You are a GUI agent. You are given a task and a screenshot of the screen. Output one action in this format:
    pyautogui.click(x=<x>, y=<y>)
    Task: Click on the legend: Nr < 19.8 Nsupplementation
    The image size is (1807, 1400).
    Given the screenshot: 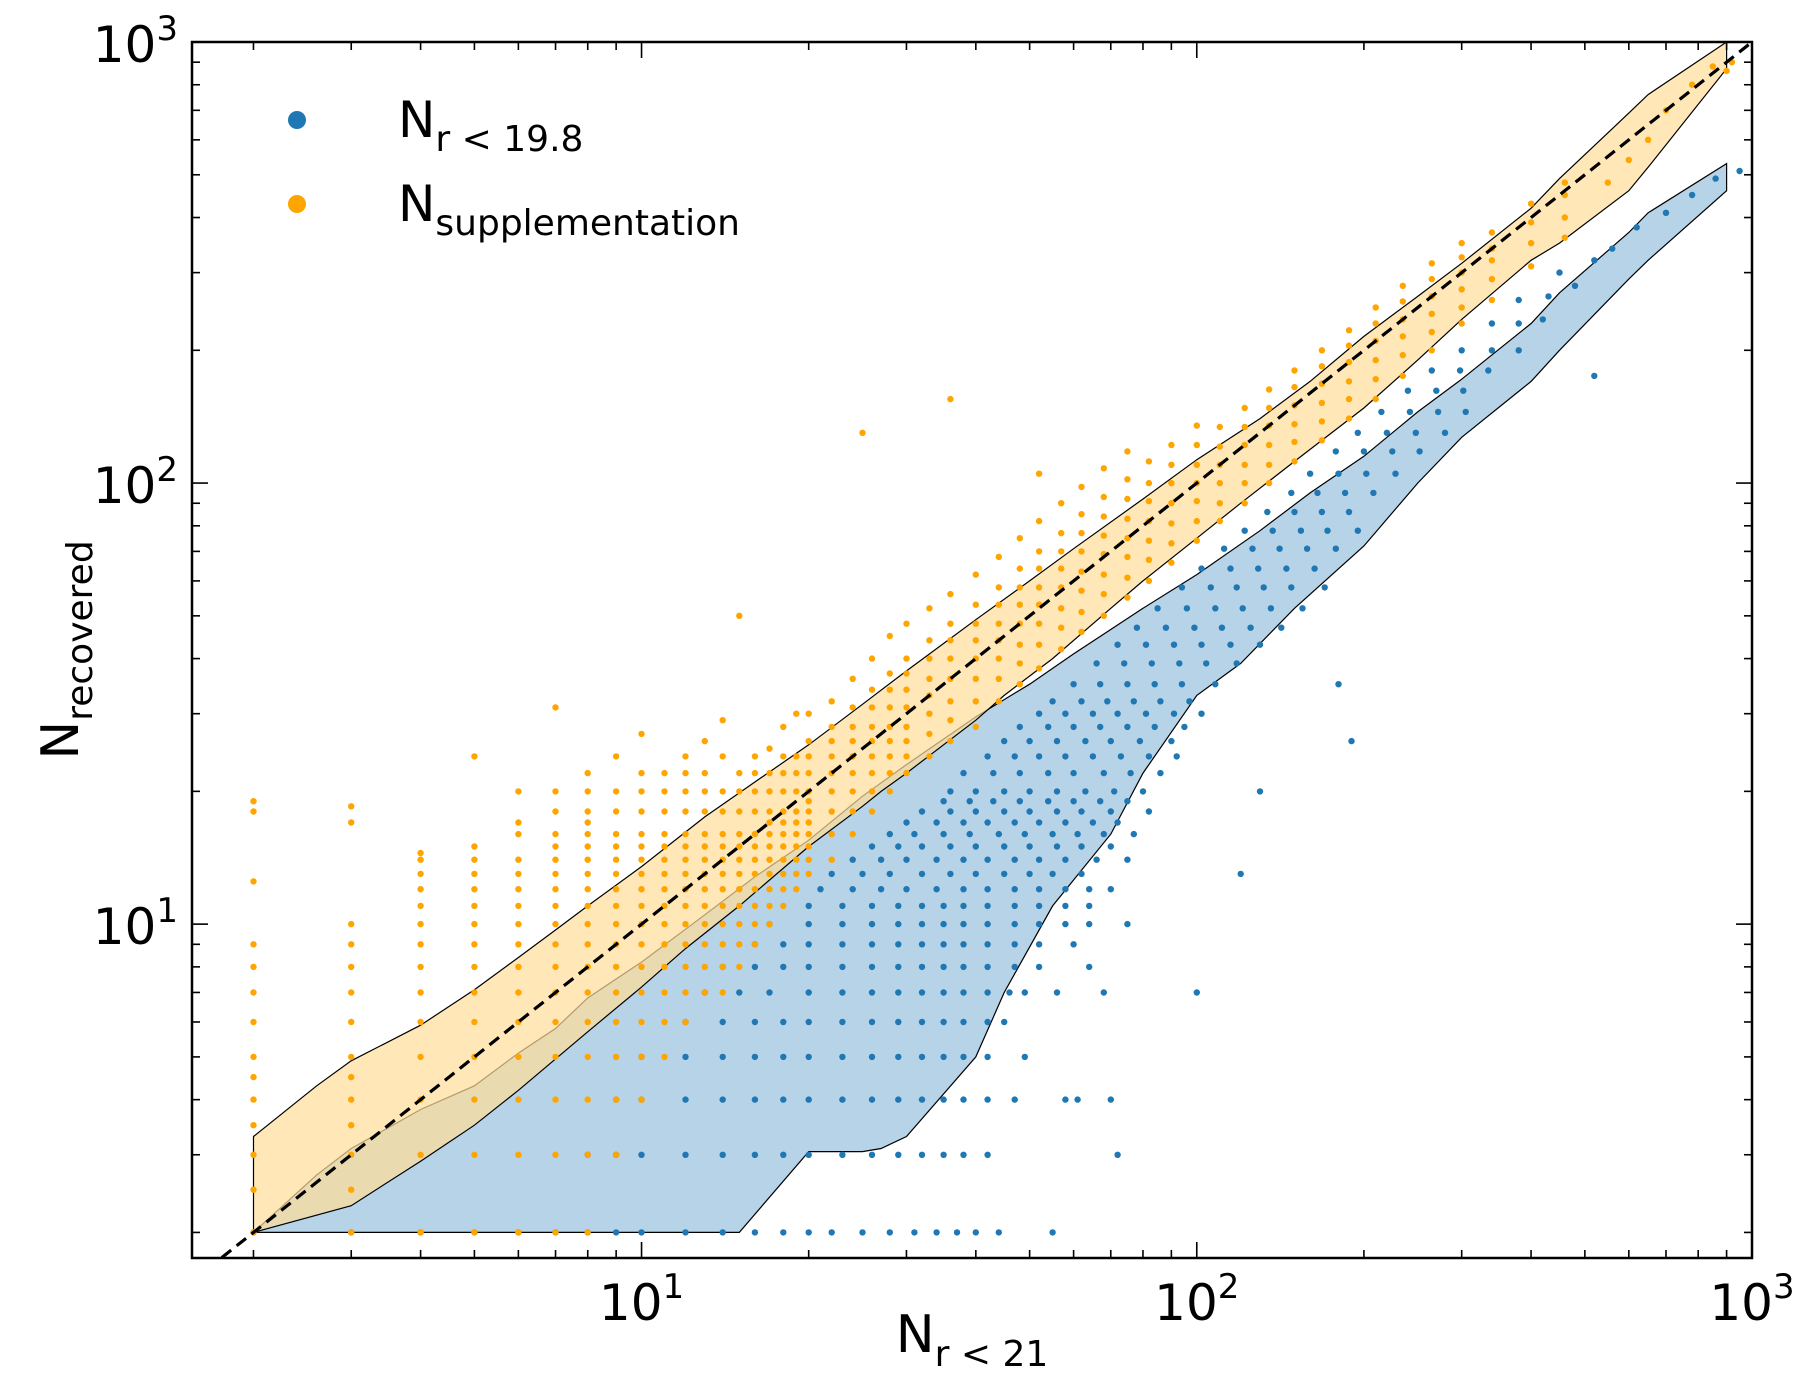 What is the action you would take?
    pyautogui.click(x=514, y=167)
    